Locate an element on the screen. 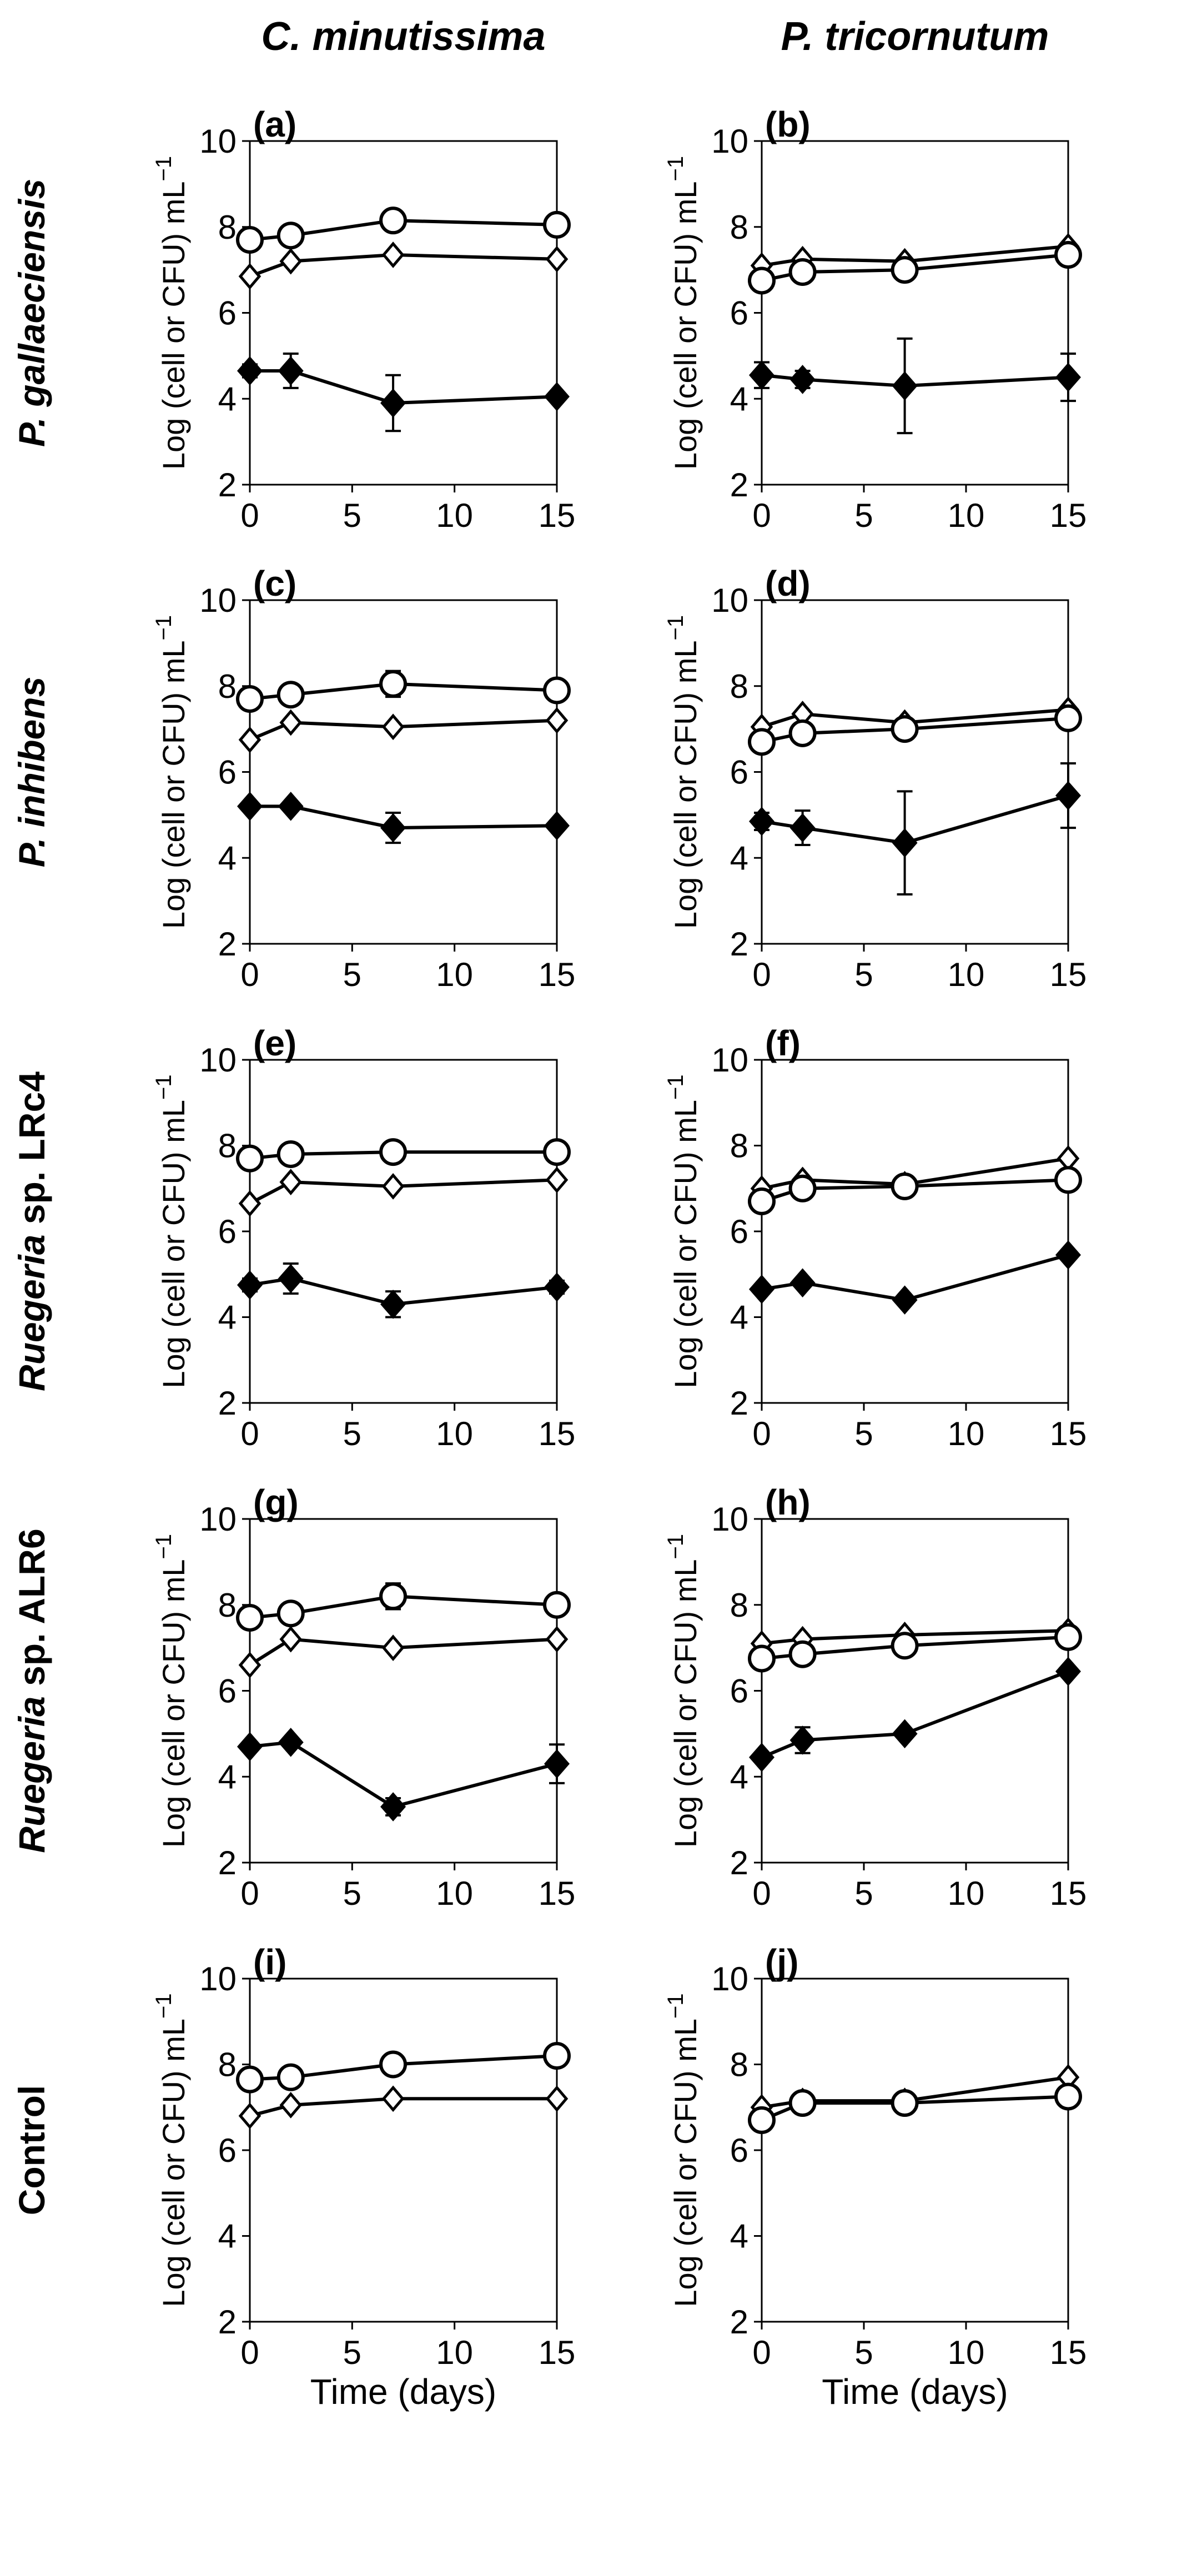 This screenshot has width=1182, height=2576. row-title-part: P. gallaeciensis is located at coordinates (32, 313).